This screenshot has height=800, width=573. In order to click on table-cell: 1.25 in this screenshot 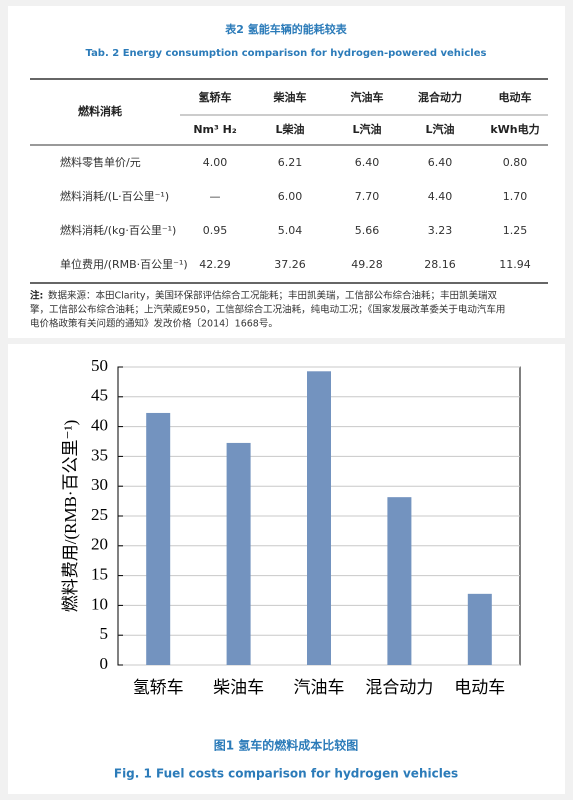, I will do `click(515, 230)`.